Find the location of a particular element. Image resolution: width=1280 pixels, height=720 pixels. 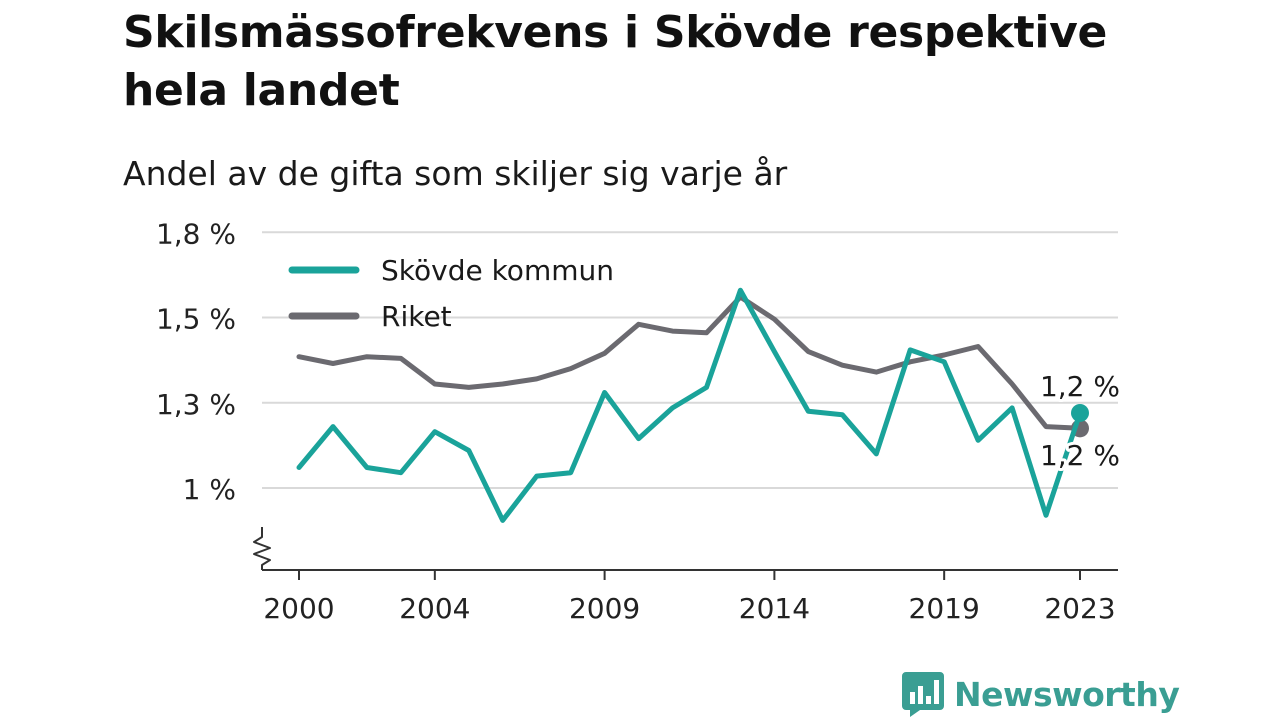

y-tick-labels: 1 % 1,3 % 1,5 % 1,8 % is located at coordinates (196, 361).